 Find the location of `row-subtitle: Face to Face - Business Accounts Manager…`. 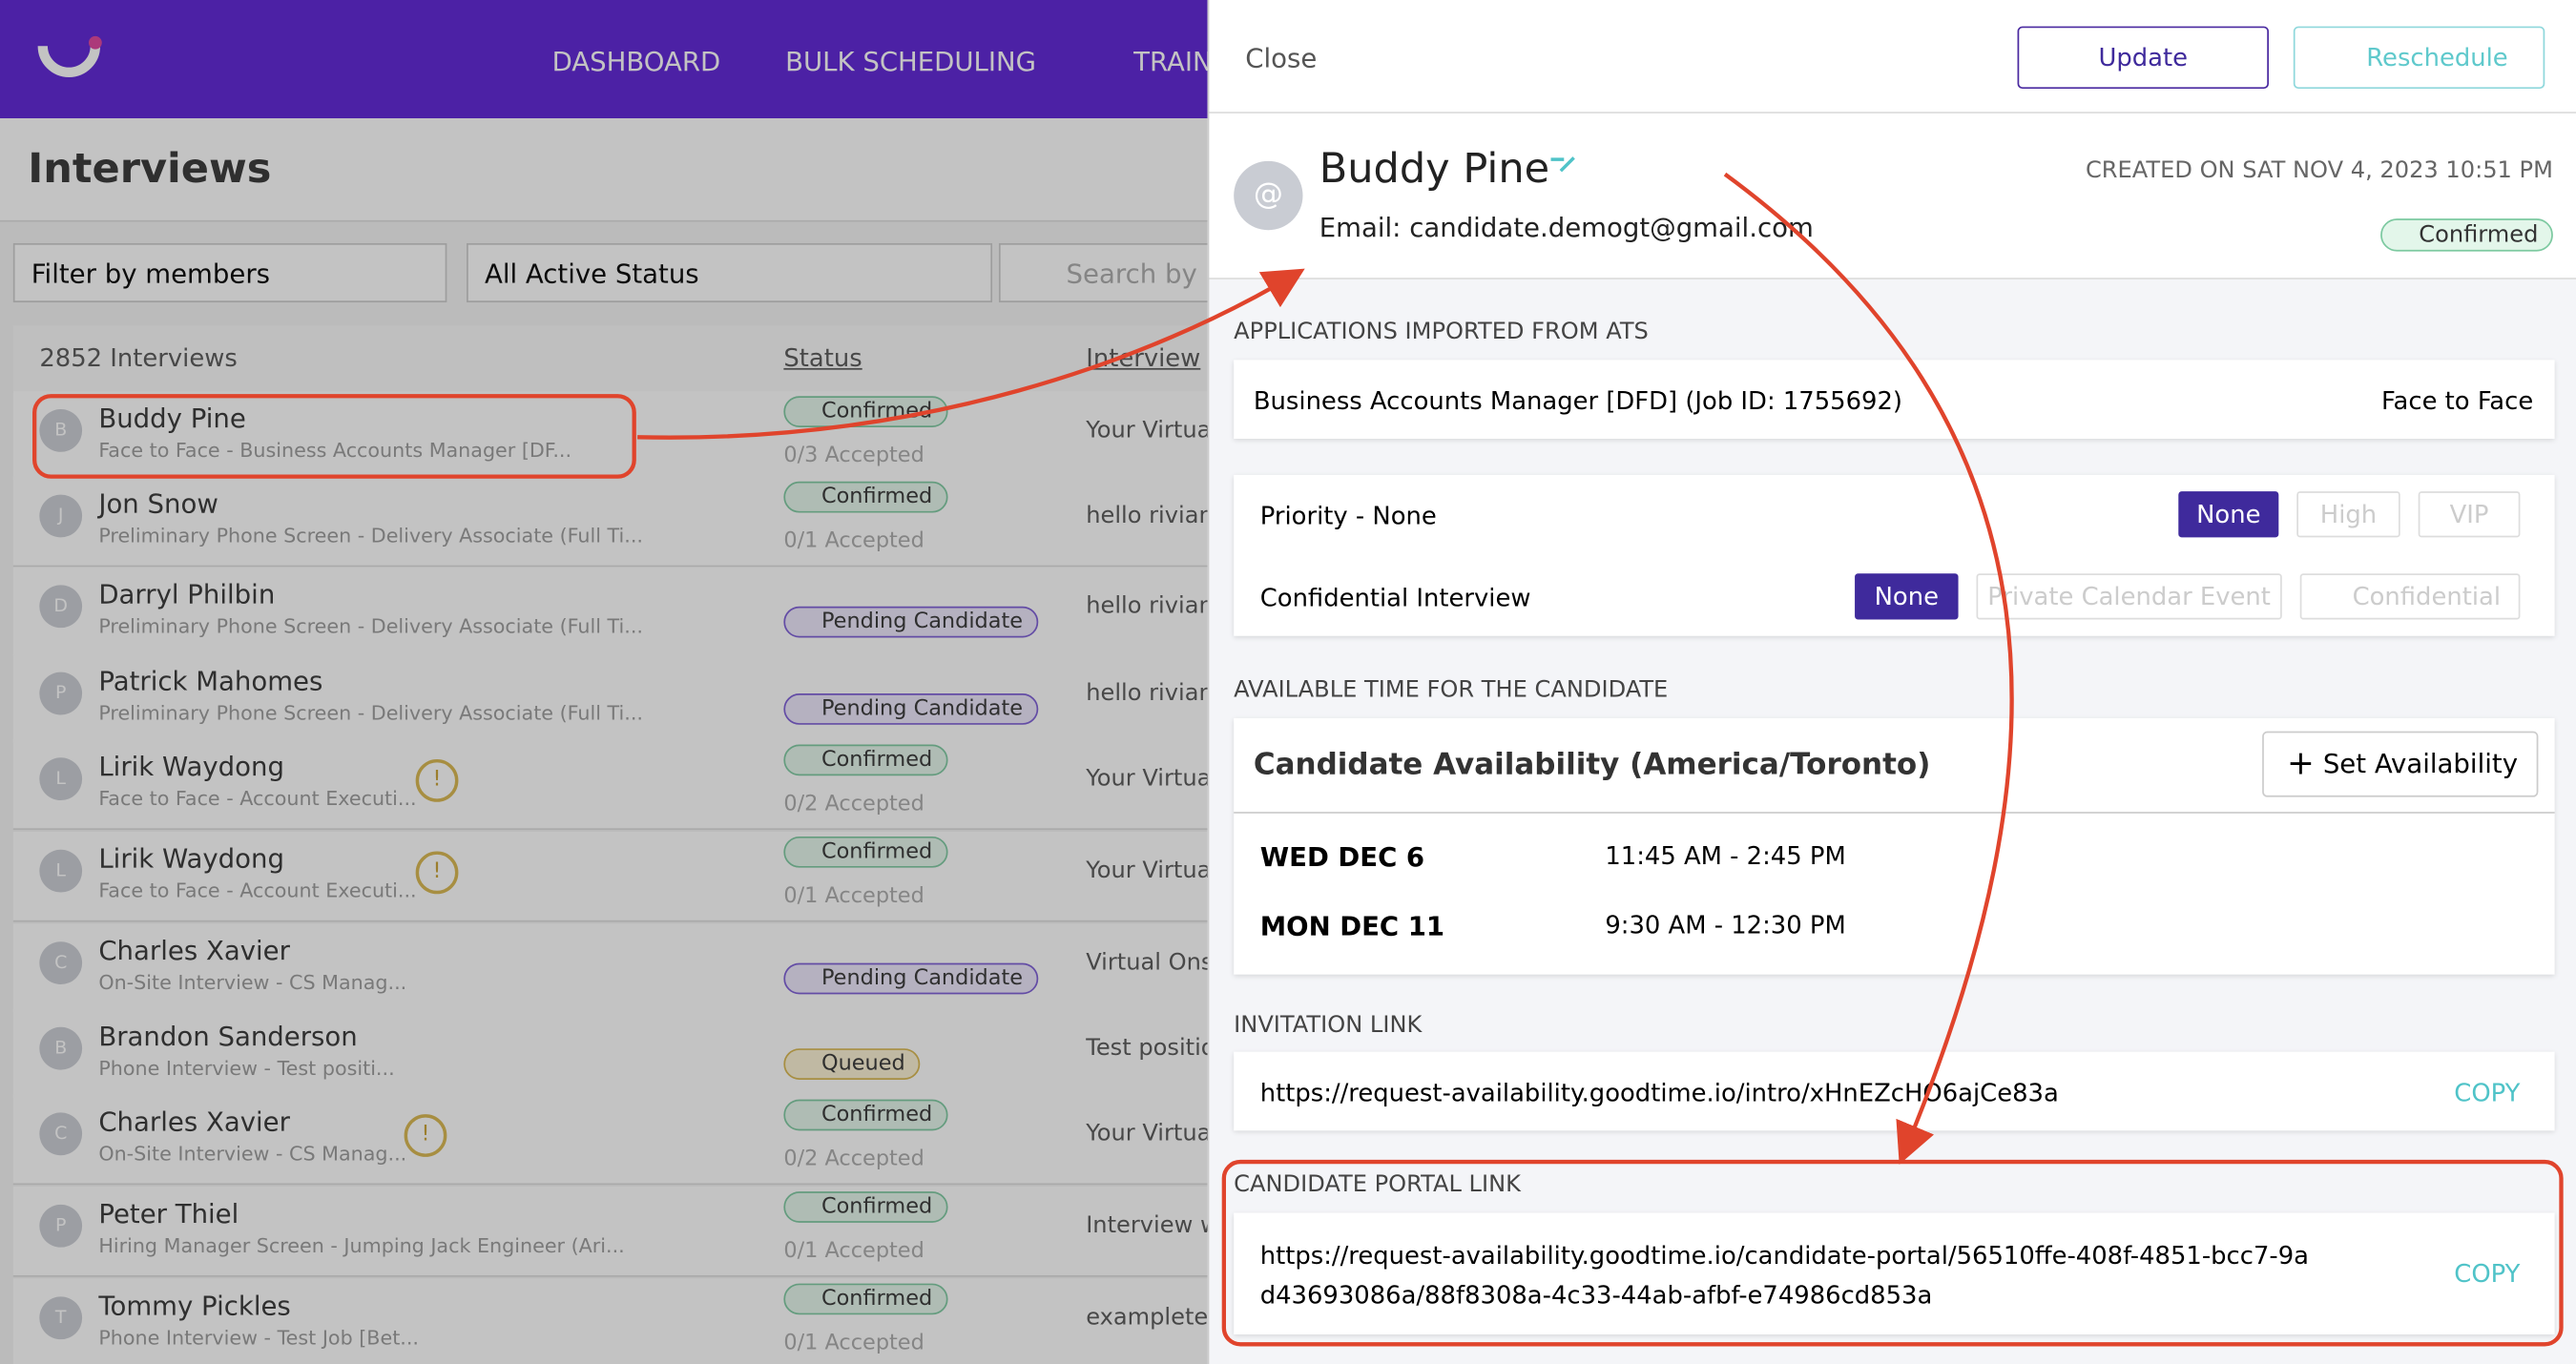

row-subtitle: Face to Face - Business Accounts Manager… is located at coordinates (335, 451).